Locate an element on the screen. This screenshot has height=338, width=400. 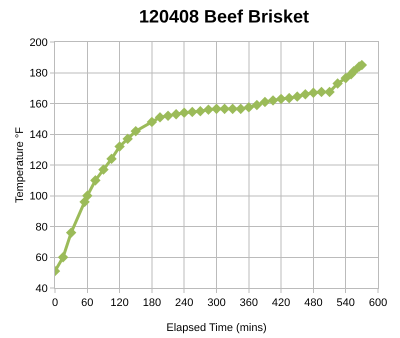
x-tick-label: 480 is located at coordinates (313, 303).